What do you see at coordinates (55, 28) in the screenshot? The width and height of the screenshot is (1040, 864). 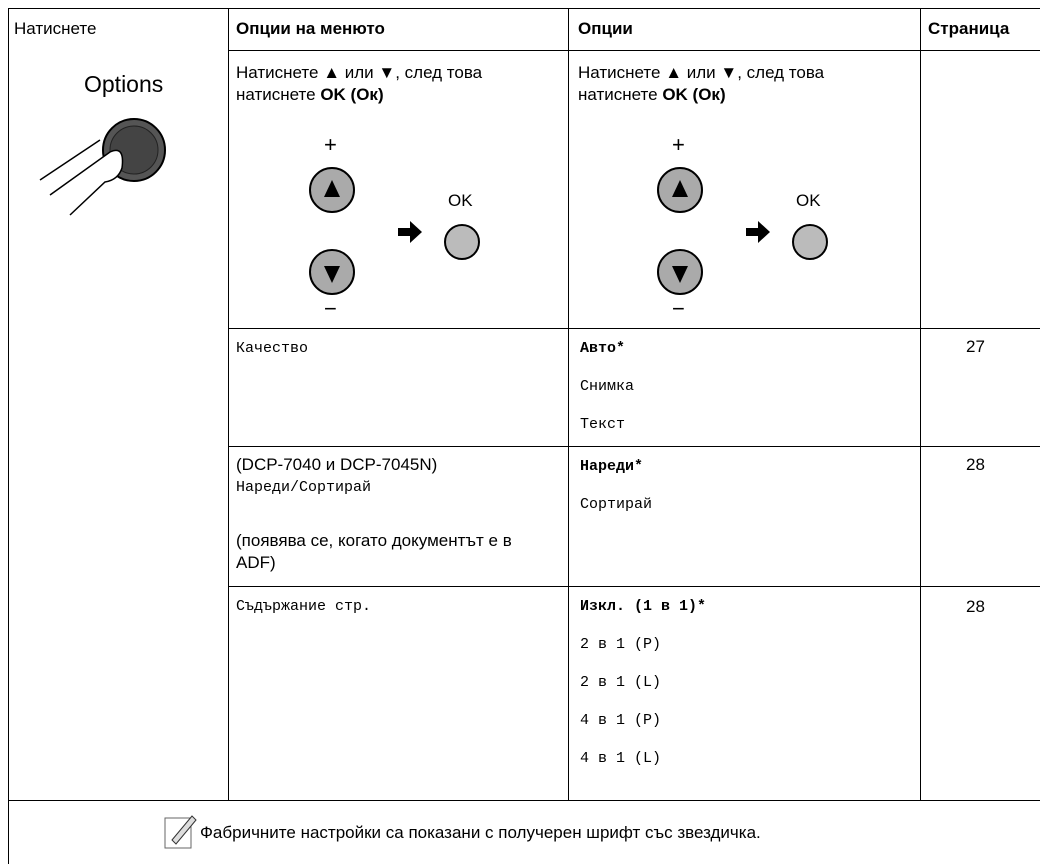 I see `header-cell: Натиснете` at bounding box center [55, 28].